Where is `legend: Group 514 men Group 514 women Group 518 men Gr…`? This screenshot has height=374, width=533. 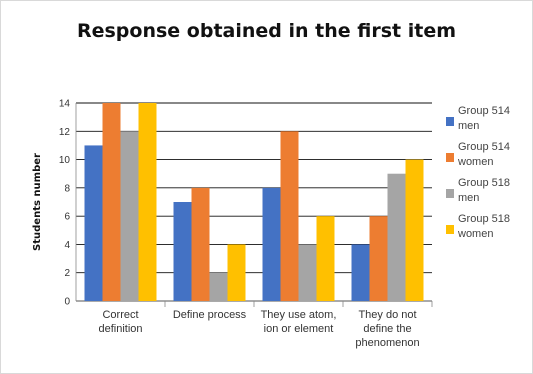 legend: Group 514 men Group 514 women Group 518 men Gr… is located at coordinates (478, 172).